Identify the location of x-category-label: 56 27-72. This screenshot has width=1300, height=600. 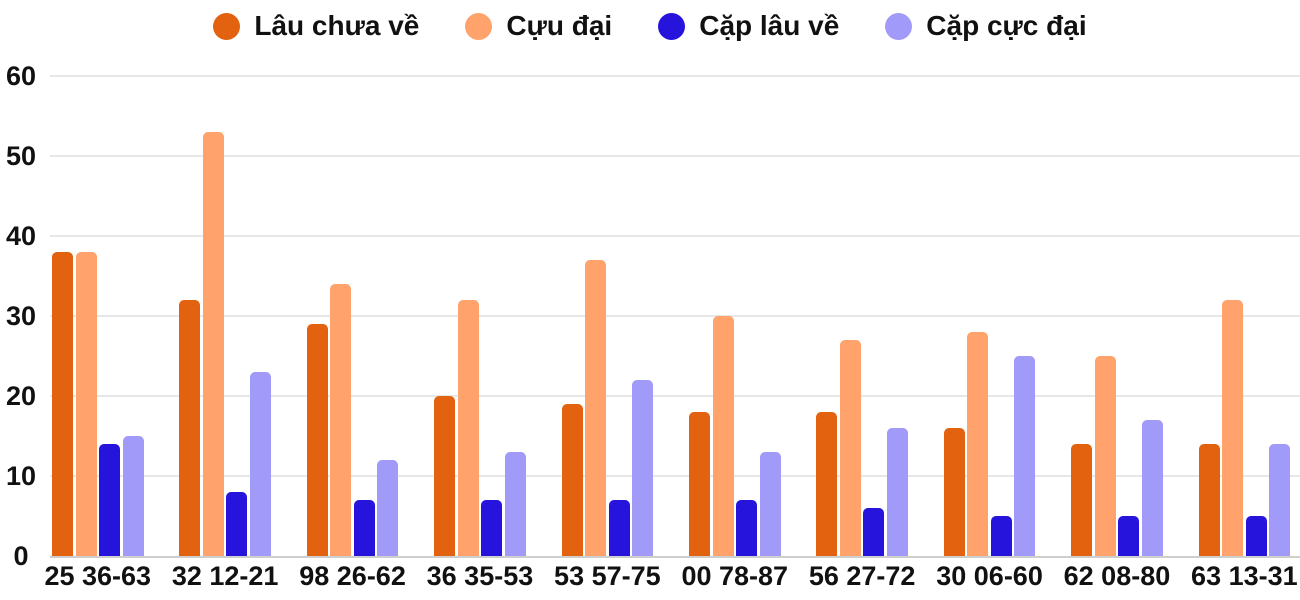
(862, 576).